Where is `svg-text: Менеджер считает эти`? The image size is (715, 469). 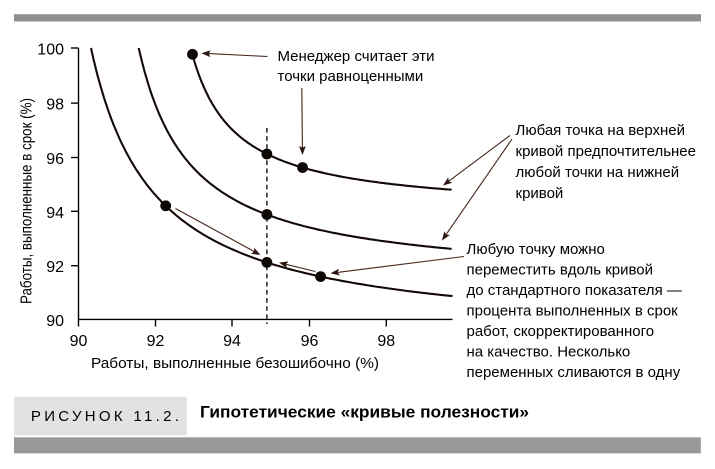 svg-text: Менеджер считает эти is located at coordinates (356, 56).